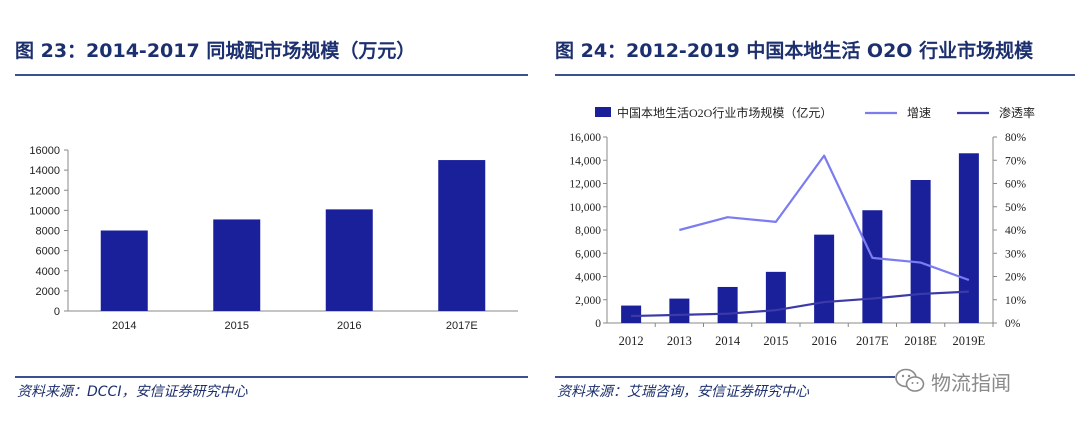  What do you see at coordinates (215, 51) in the screenshot?
I see `left-figure-title: 图 23：2014-2017 同城配市场规模（万元）` at bounding box center [215, 51].